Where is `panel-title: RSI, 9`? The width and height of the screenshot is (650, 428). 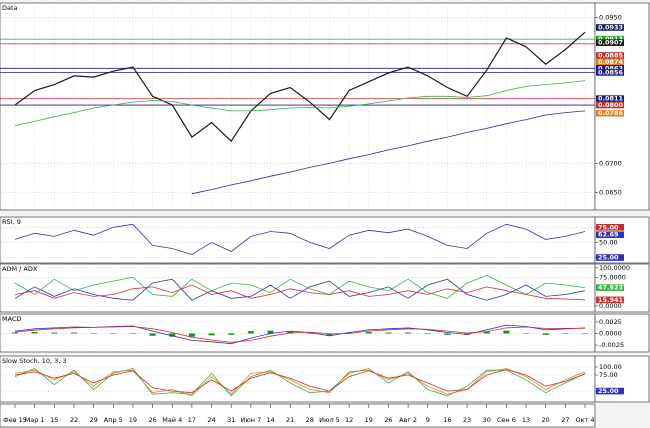
panel-title: RSI, 9 is located at coordinates (11, 222).